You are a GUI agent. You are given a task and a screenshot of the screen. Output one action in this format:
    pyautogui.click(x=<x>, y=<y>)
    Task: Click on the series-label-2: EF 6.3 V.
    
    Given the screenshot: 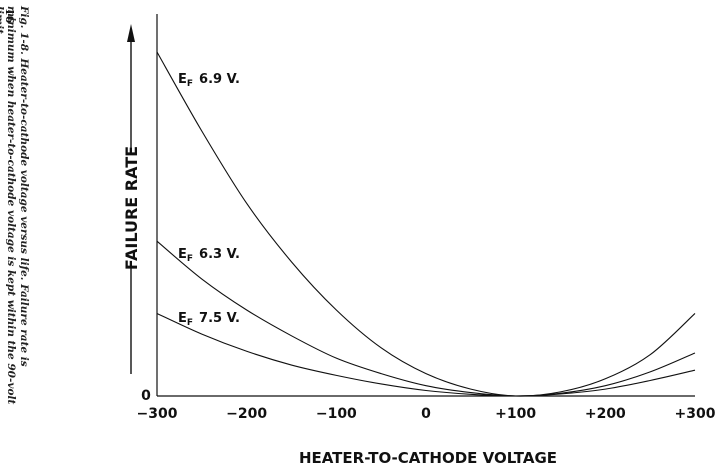 What is the action you would take?
    pyautogui.click(x=209, y=255)
    